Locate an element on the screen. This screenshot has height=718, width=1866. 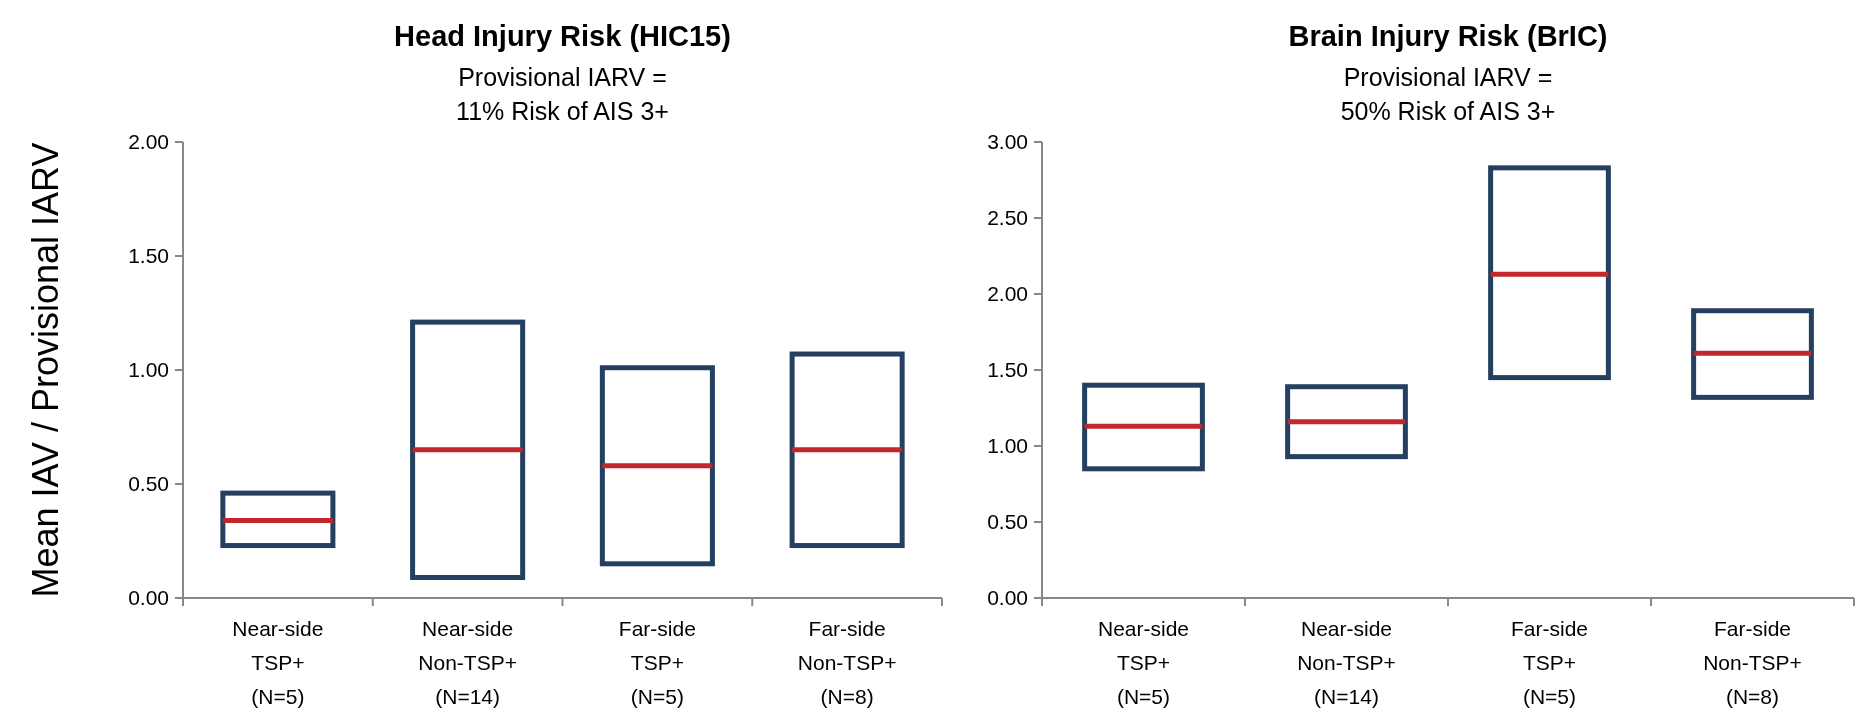
y-tick-label: 2.50 is located at coordinates (1007, 218).